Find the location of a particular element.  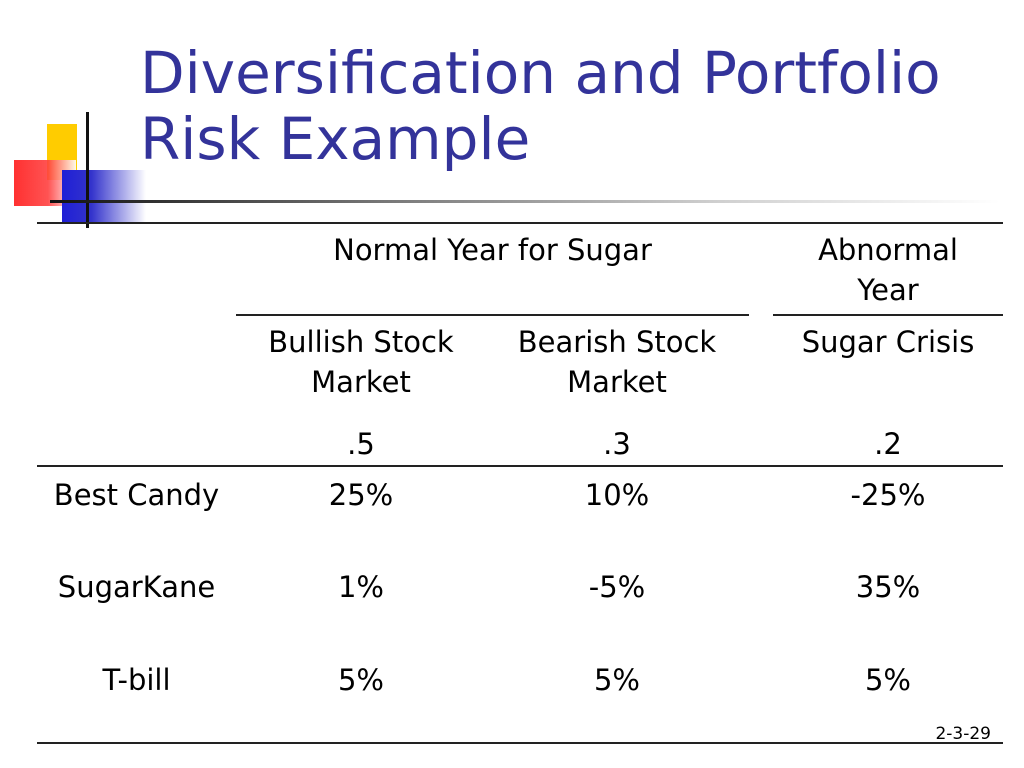

table-bottom-rule is located at coordinates (520, 743).